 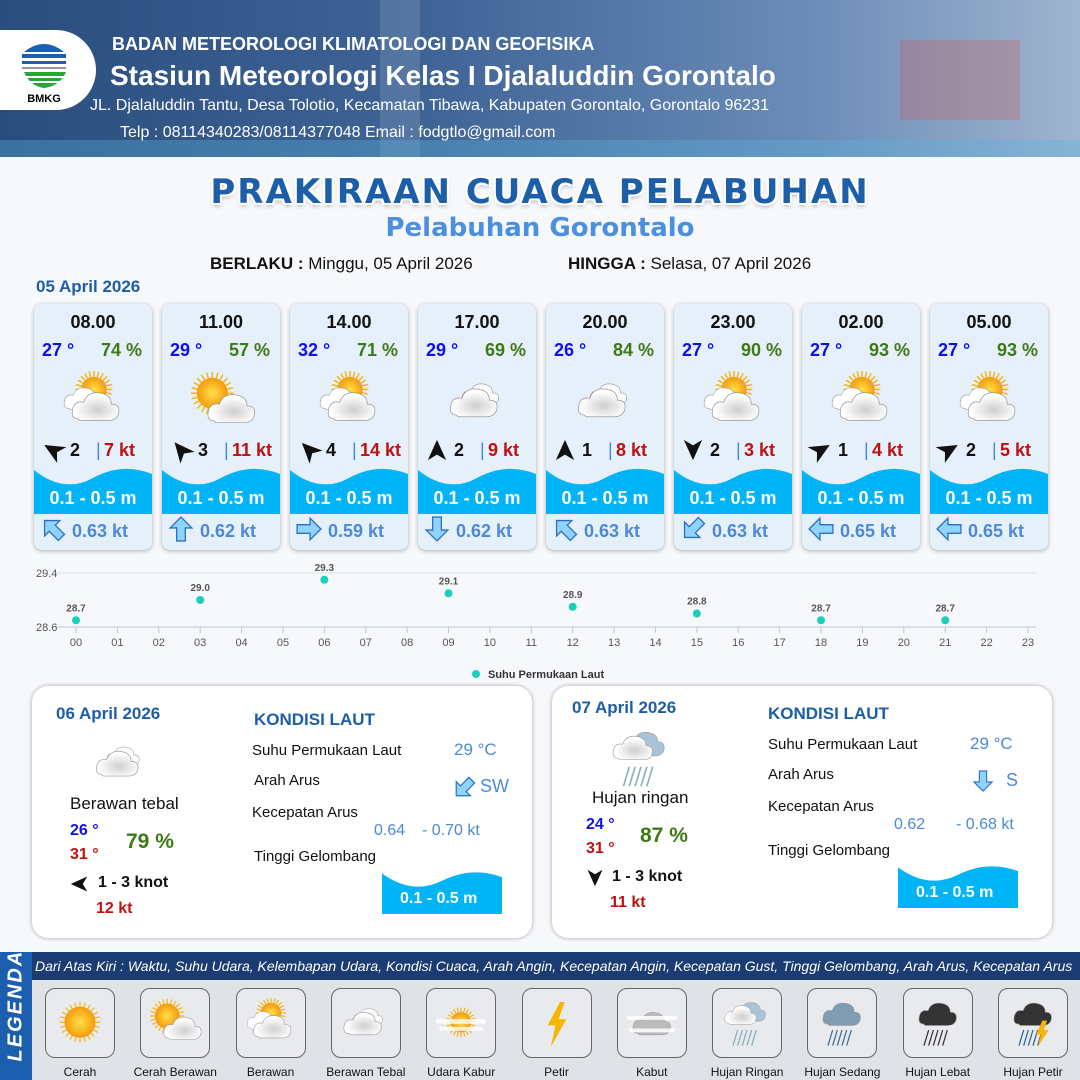 What do you see at coordinates (862, 402) in the screenshot?
I see `weather-berawan-icon` at bounding box center [862, 402].